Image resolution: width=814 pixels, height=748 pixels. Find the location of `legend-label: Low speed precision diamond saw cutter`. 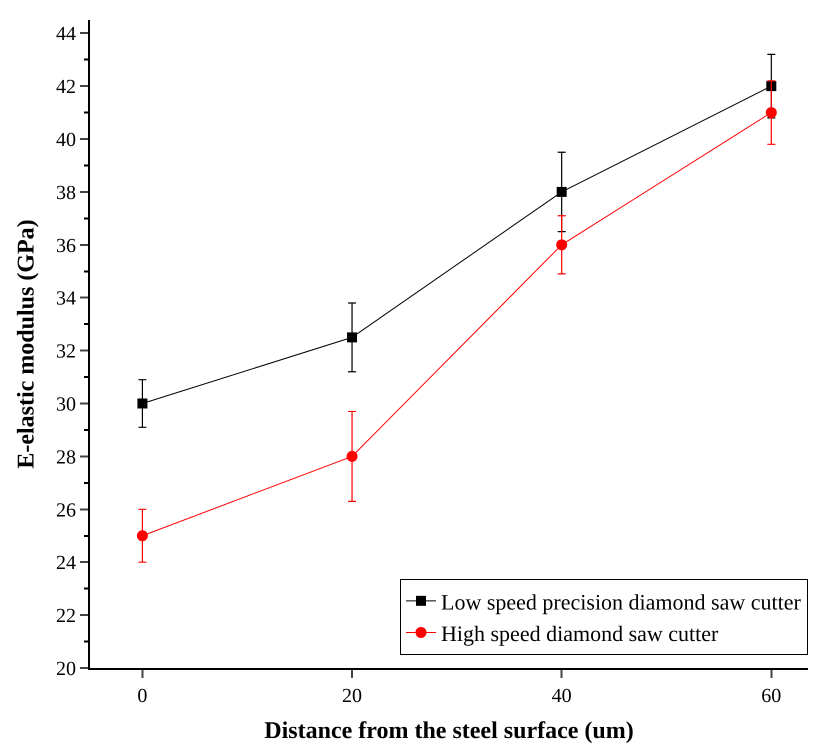

legend-label: Low speed precision diamond saw cutter is located at coordinates (621, 601).